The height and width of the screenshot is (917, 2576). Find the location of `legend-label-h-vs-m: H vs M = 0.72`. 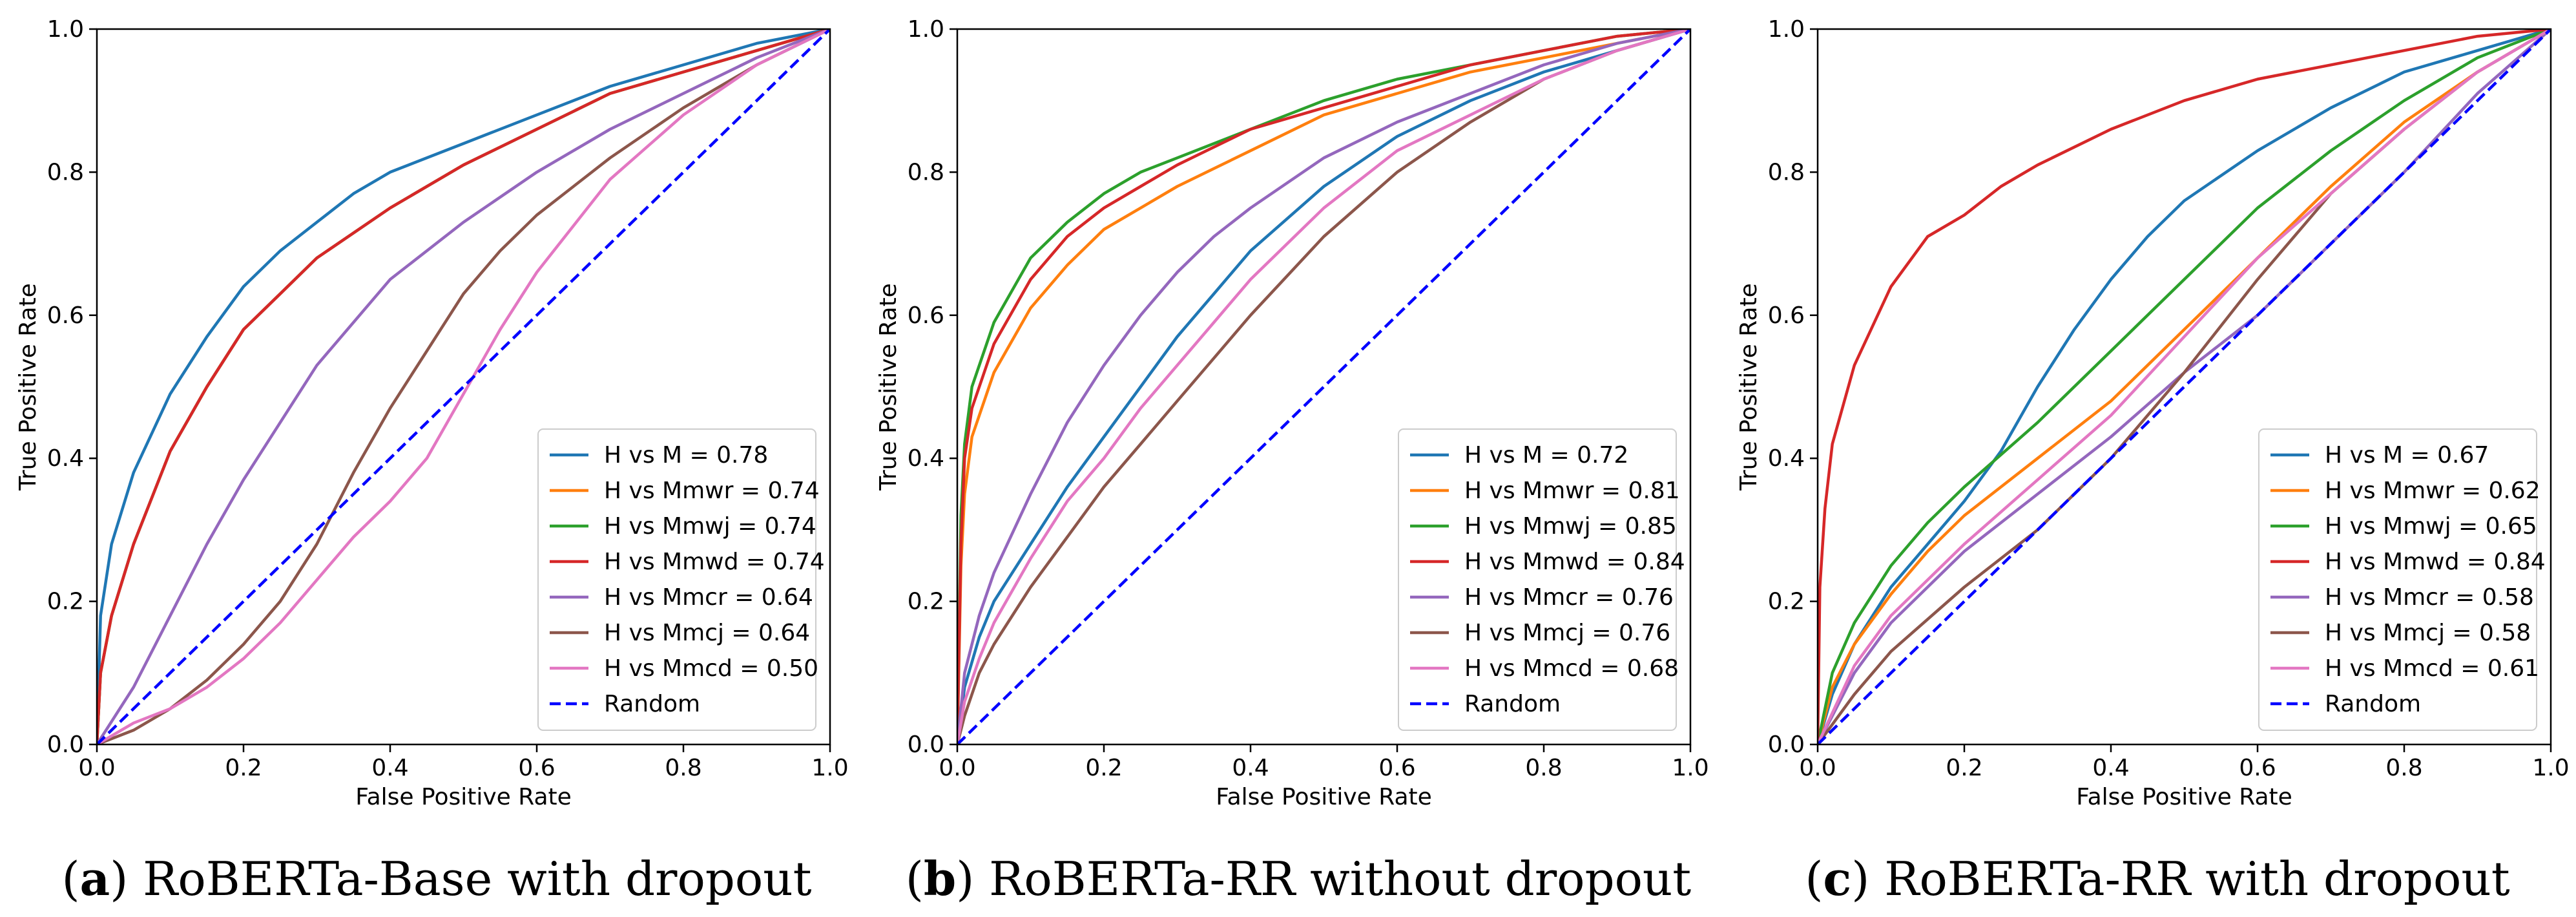

legend-label-h-vs-m: H vs M = 0.72 is located at coordinates (1546, 456).